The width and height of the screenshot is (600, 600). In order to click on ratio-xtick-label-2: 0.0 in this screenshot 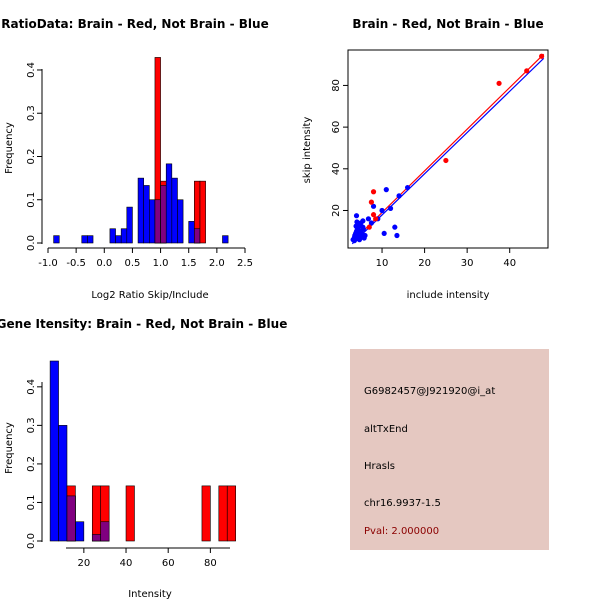, I will do `click(104, 263)`.